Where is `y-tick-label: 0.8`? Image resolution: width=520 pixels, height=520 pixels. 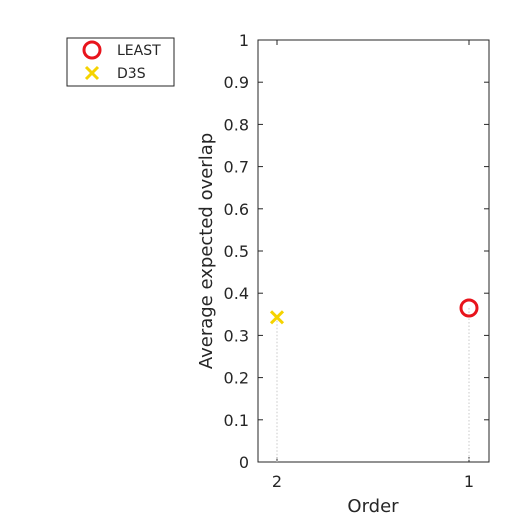
y-tick-label: 0.8 is located at coordinates (236, 124).